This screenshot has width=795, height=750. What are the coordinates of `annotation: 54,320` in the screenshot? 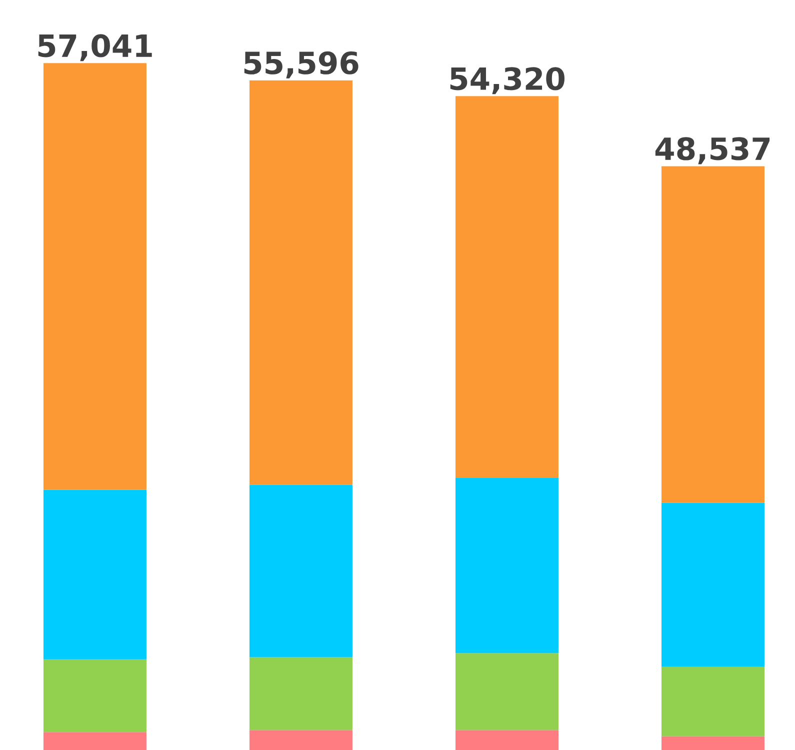 It's located at (507, 80).